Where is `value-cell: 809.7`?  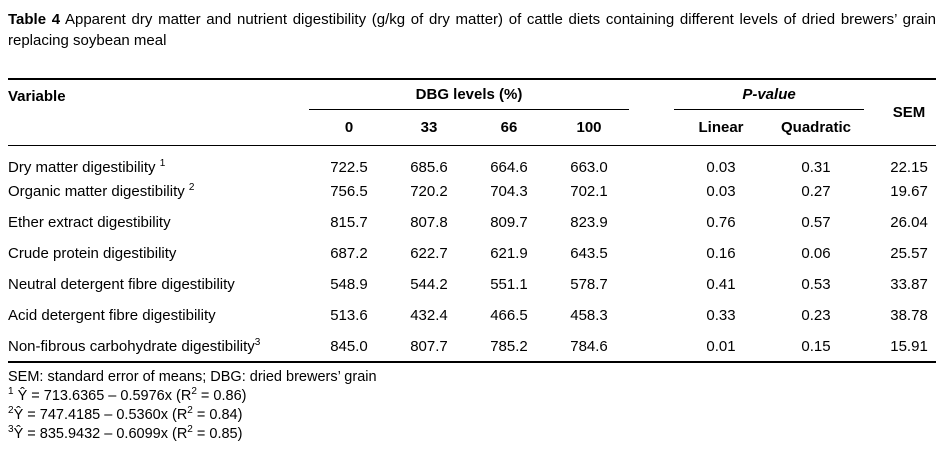 value-cell: 809.7 is located at coordinates (509, 222).